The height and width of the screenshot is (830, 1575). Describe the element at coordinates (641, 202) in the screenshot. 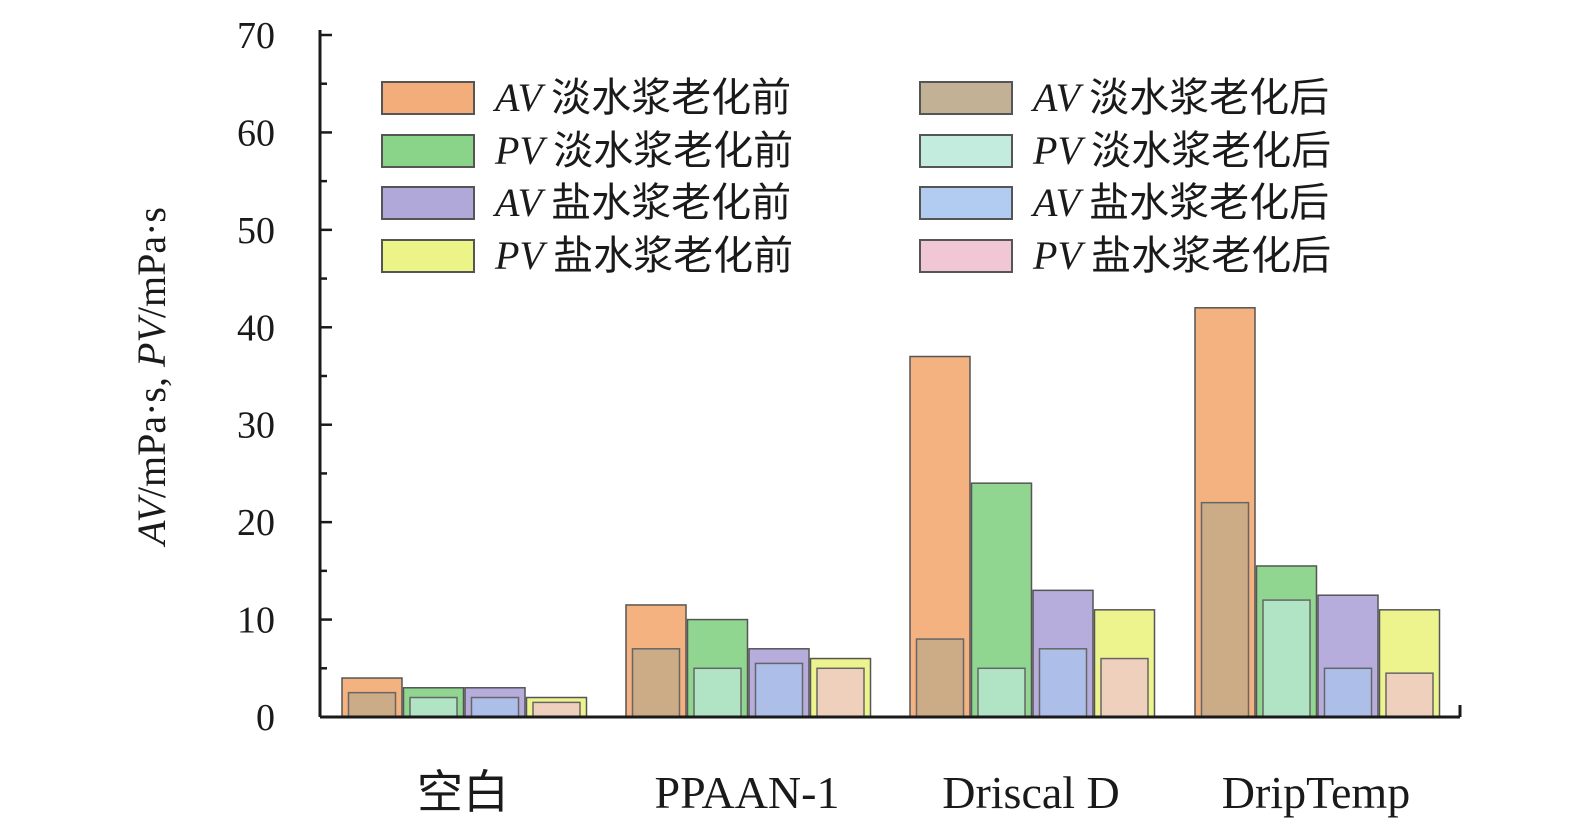

I see `legend-label: AV 盐水浆老化前` at that location.